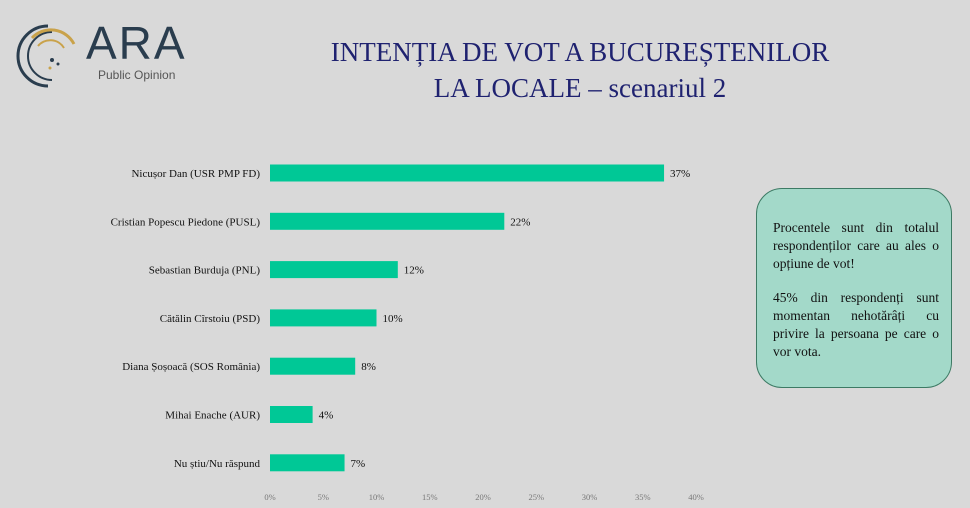 This screenshot has width=970, height=508. Describe the element at coordinates (368, 367) in the screenshot. I see `data-label: 8%` at that location.